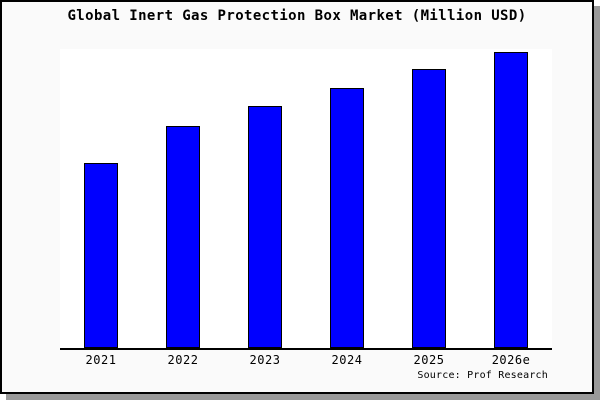 The height and width of the screenshot is (400, 600). I want to click on x-tick-label-2023: 2023, so click(265, 360).